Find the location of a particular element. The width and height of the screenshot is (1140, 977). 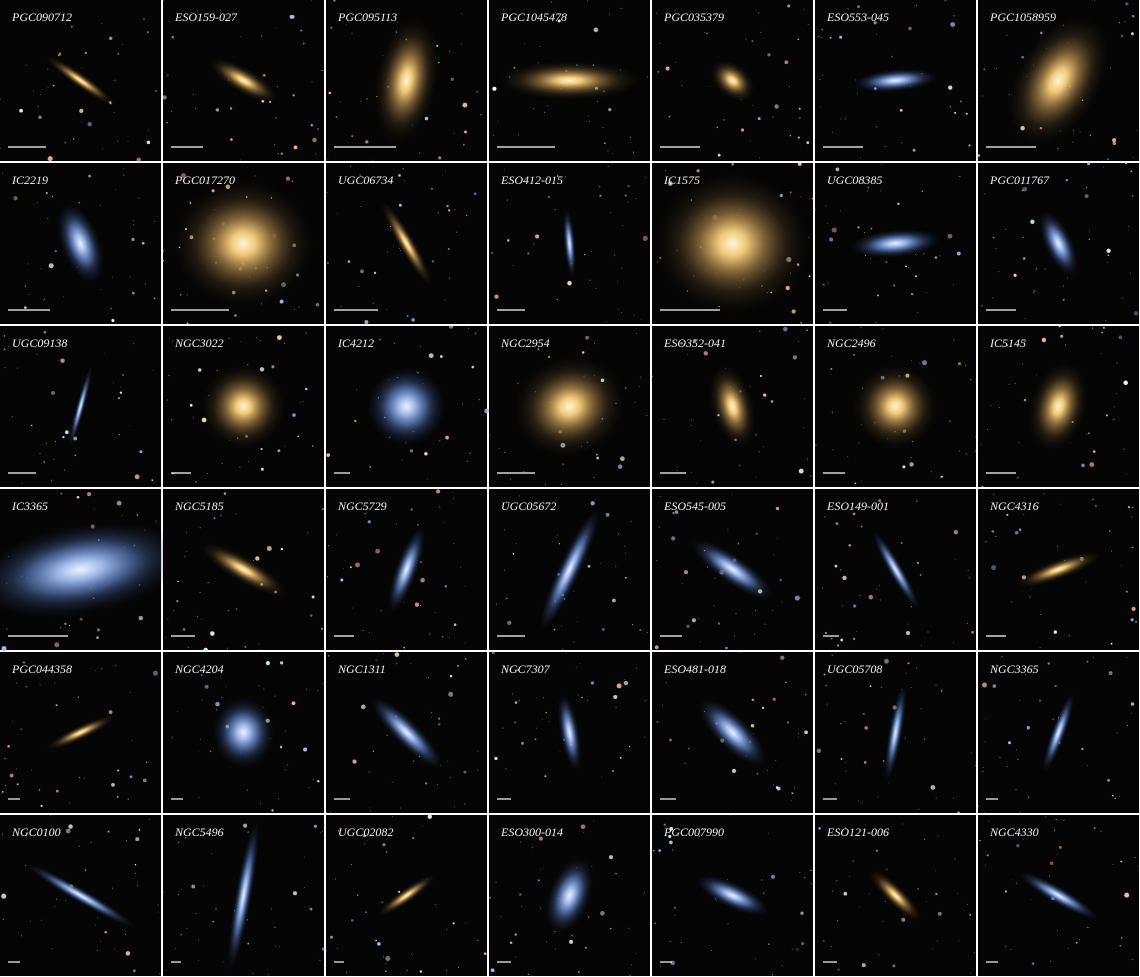

galaxy-label: UGC08385 is located at coordinates (854, 180).